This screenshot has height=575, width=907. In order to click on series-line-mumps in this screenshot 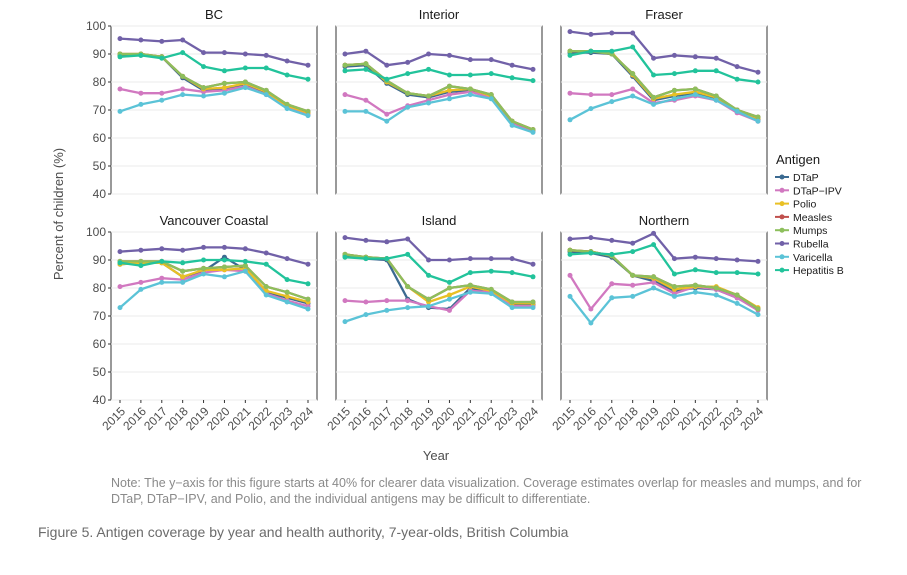, I will do `click(214, 280)`.